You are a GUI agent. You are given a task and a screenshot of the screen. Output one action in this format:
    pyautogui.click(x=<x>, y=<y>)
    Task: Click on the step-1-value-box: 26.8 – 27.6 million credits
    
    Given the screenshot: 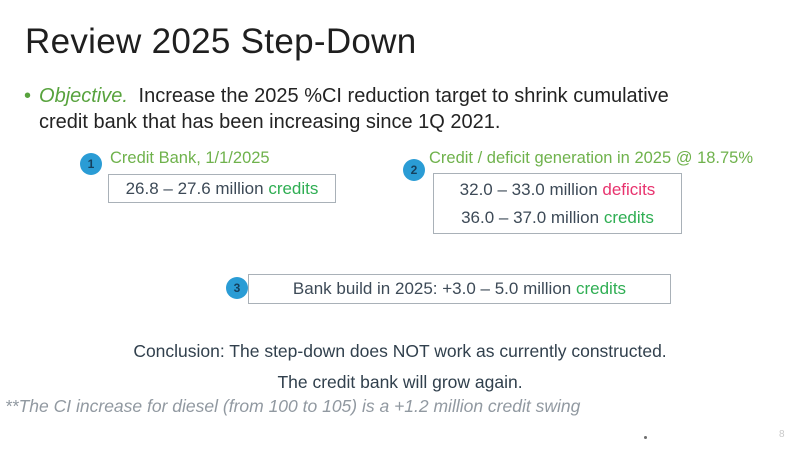 What is the action you would take?
    pyautogui.click(x=222, y=188)
    